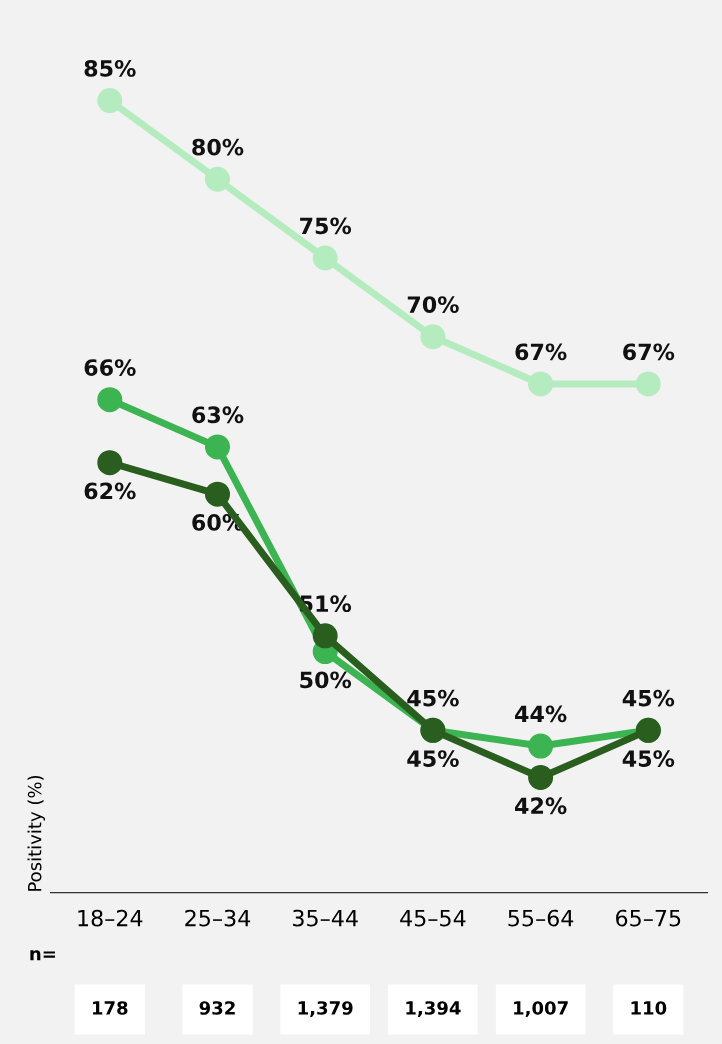 This screenshot has width=722, height=1044. Describe the element at coordinates (541, 806) in the screenshot. I see `data-label: 42%` at that location.